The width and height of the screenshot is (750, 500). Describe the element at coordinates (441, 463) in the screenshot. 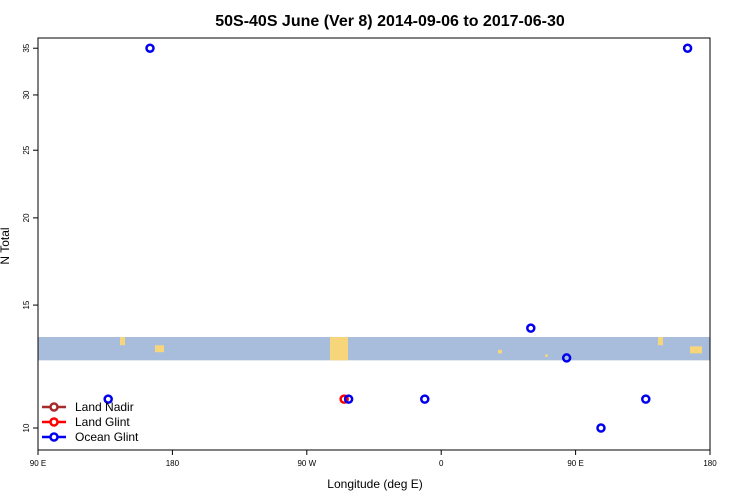

I see `x-tick-label: 0` at that location.